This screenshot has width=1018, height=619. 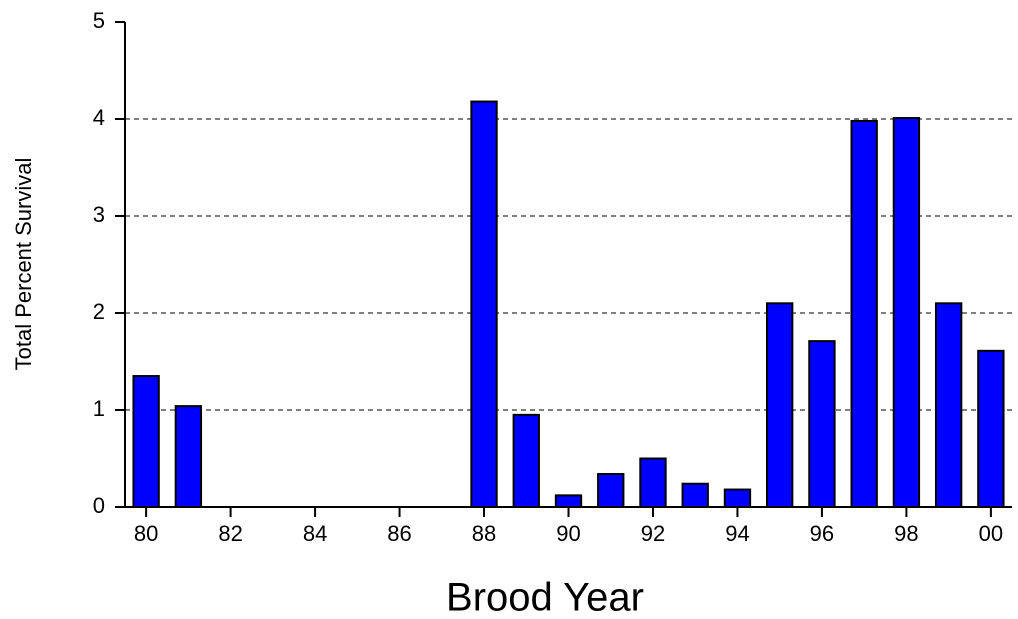 What do you see at coordinates (484, 533) in the screenshot?
I see `x-tick-label: 88` at bounding box center [484, 533].